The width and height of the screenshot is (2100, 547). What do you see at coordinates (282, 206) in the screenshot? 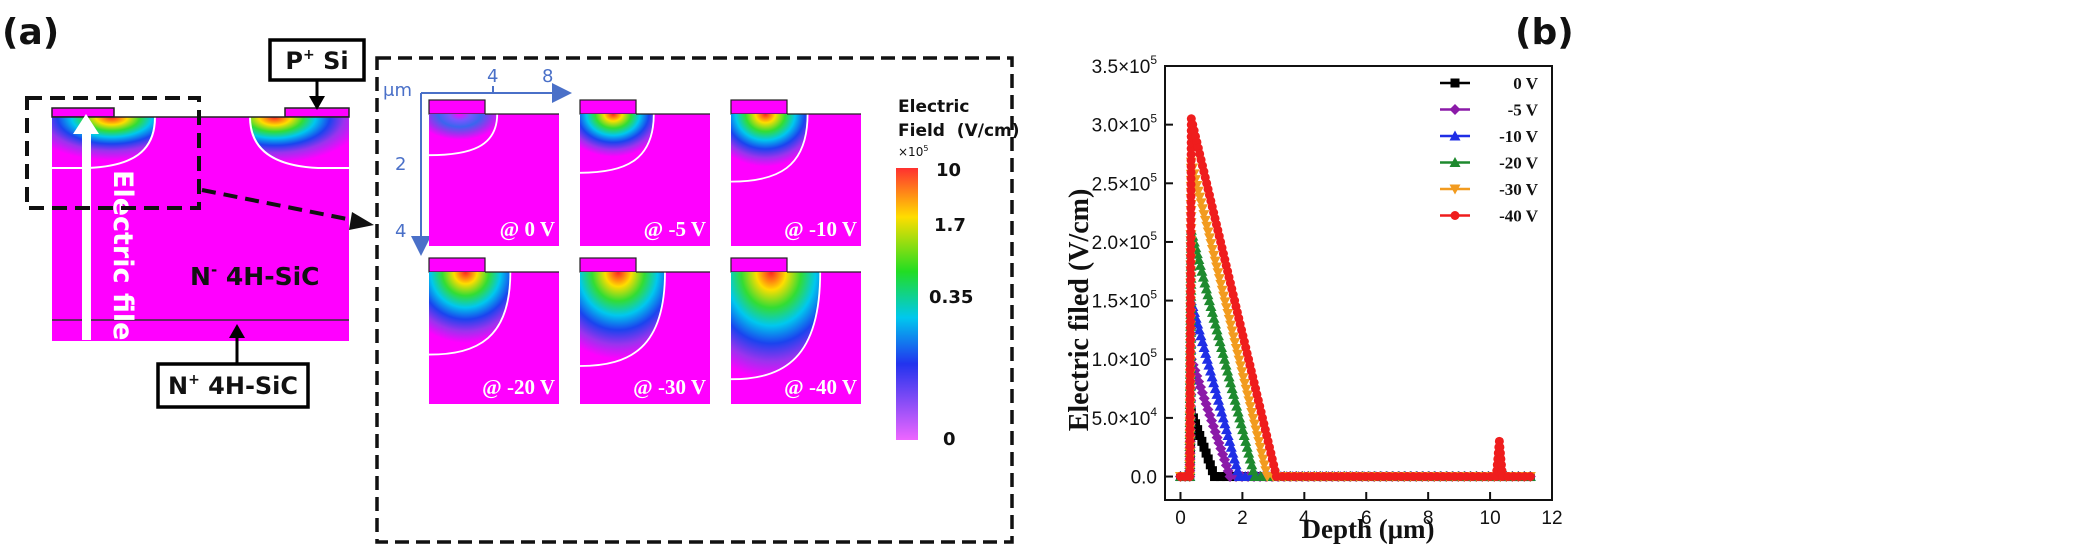
I see `zoom-connector-arrow` at bounding box center [282, 206].